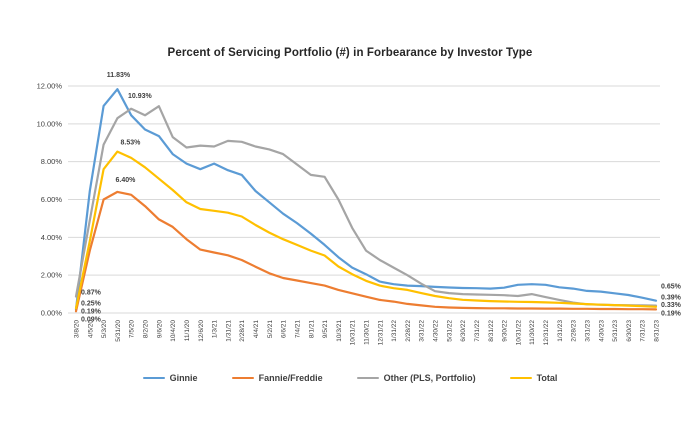  I want to click on legend-label: Ginnie, so click(183, 378).